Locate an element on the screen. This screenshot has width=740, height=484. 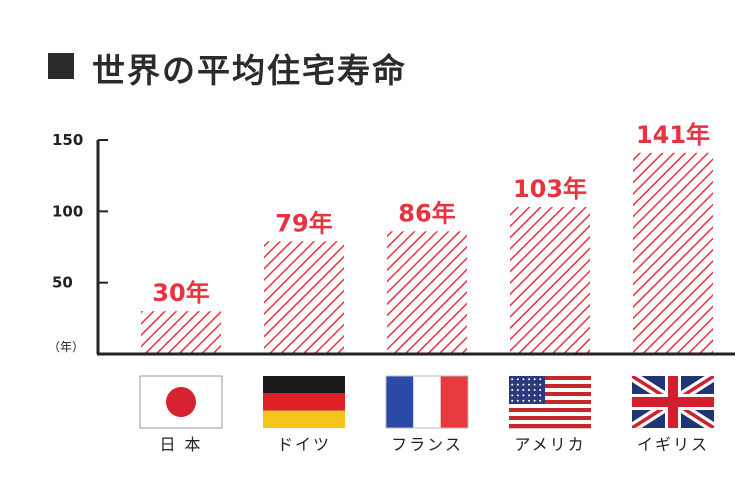
category-label-1: 日 本 is located at coordinates (180, 444).